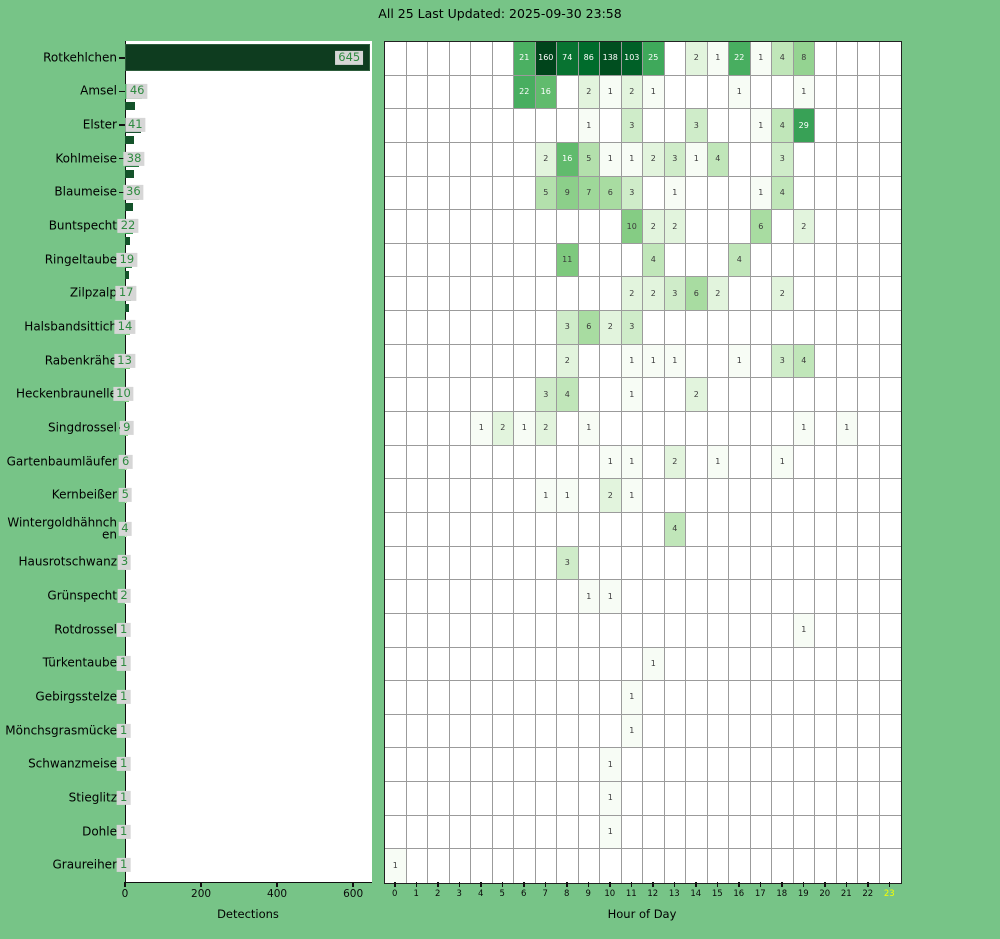 The height and width of the screenshot is (939, 1000). Describe the element at coordinates (642, 914) in the screenshot. I see `heatmap-x-axis-title: Hour of Day` at that location.